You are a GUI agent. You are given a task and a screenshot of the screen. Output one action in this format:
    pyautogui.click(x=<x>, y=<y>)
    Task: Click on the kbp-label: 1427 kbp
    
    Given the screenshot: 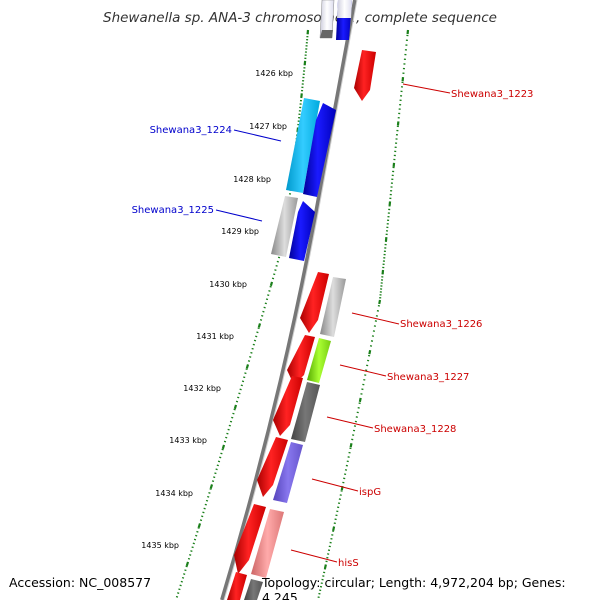 What is the action you would take?
    pyautogui.click(x=268, y=126)
    